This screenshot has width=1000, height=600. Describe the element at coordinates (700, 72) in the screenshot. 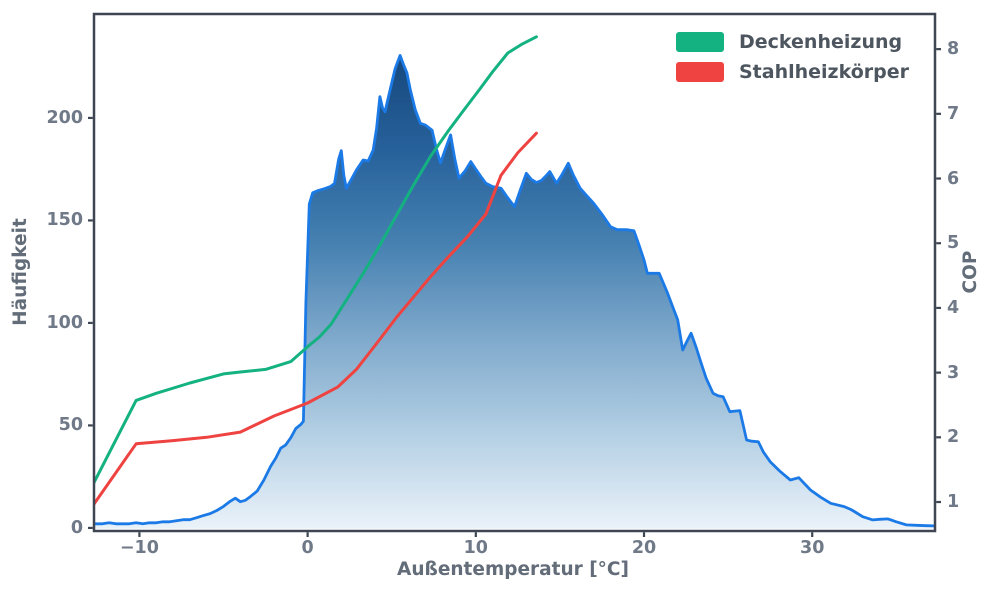

I see `legend-swatch-red` at that location.